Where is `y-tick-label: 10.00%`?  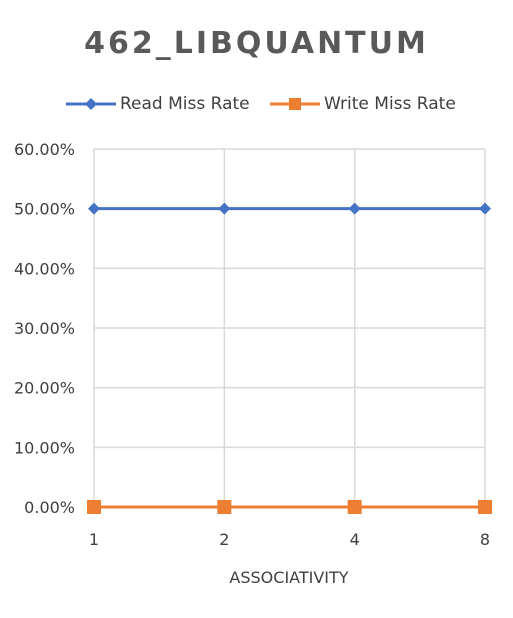 y-tick-label: 10.00% is located at coordinates (44, 447).